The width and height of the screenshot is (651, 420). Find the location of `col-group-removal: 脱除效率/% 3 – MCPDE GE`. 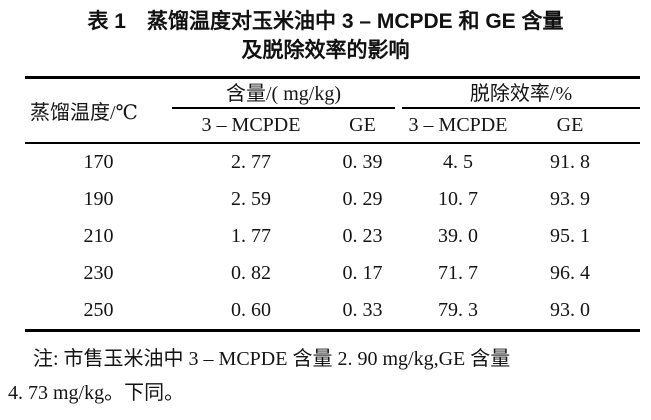

col-group-removal: 脱除效率/% 3 – MCPDE GE is located at coordinates (521, 110).